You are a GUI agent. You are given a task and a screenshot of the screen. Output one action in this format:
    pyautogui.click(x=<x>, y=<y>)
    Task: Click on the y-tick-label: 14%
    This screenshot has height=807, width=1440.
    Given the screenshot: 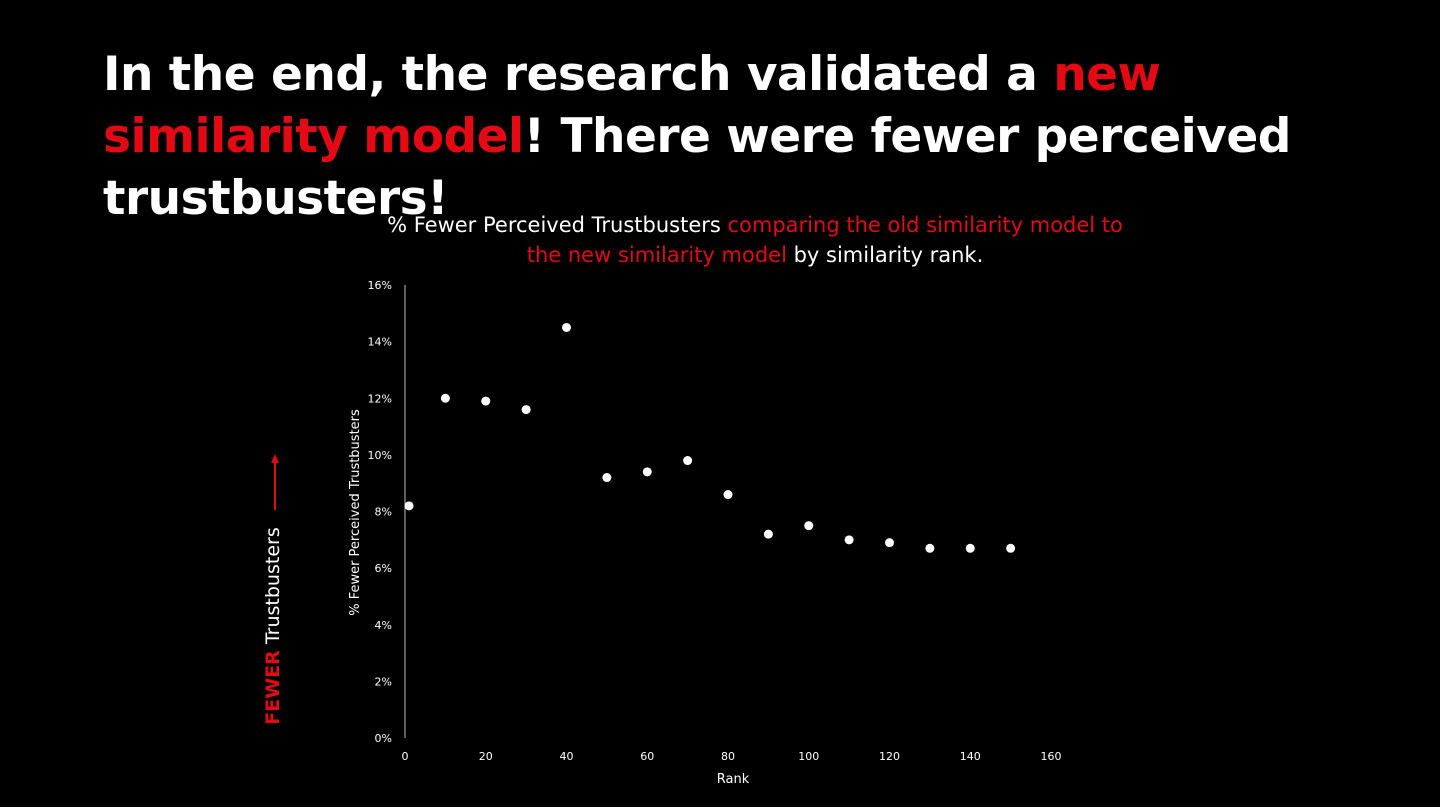 What is the action you would take?
    pyautogui.click(x=380, y=342)
    